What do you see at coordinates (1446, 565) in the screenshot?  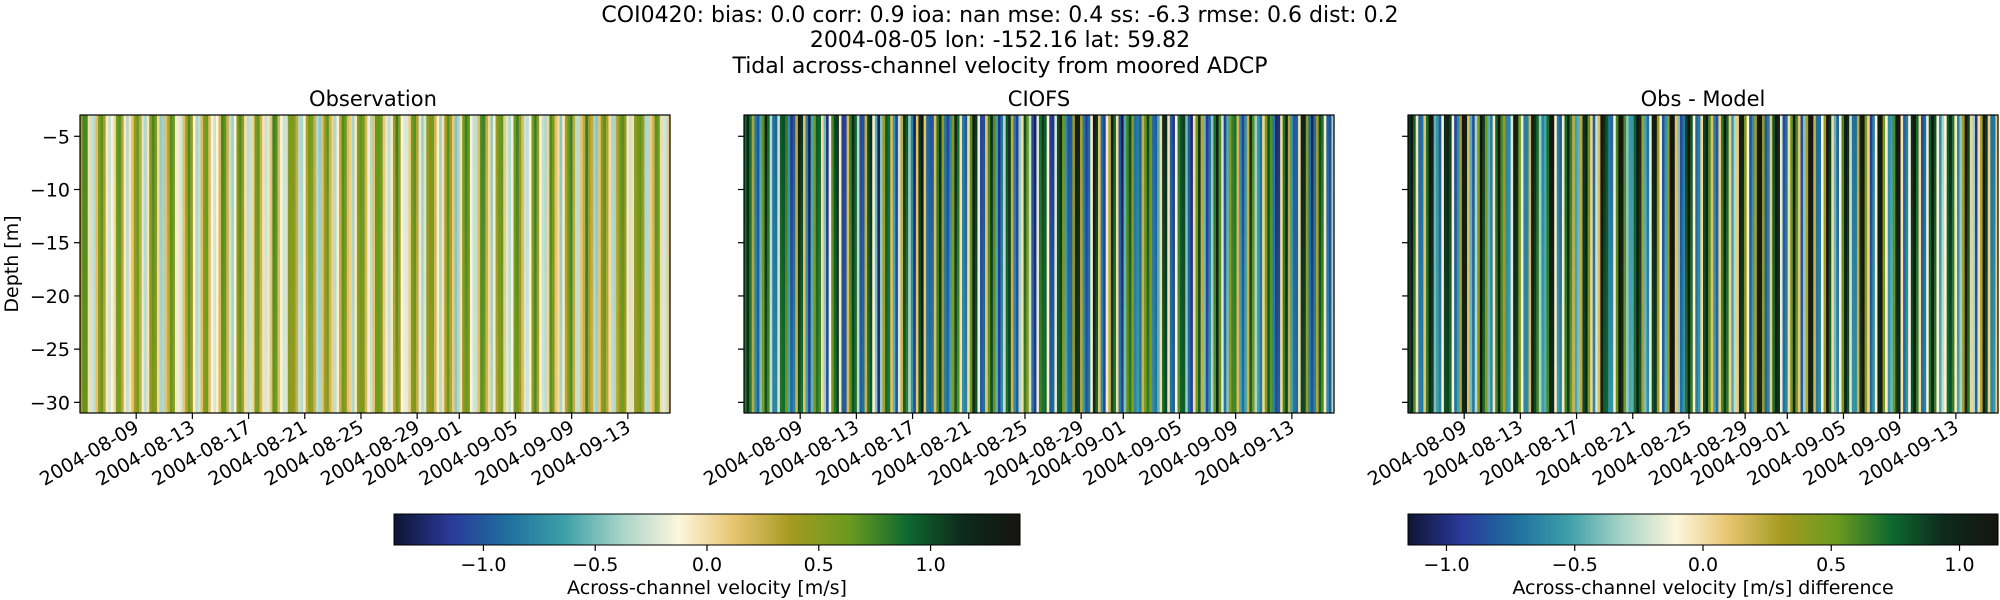 I see `colorbar-tick-label: −1.0` at bounding box center [1446, 565].